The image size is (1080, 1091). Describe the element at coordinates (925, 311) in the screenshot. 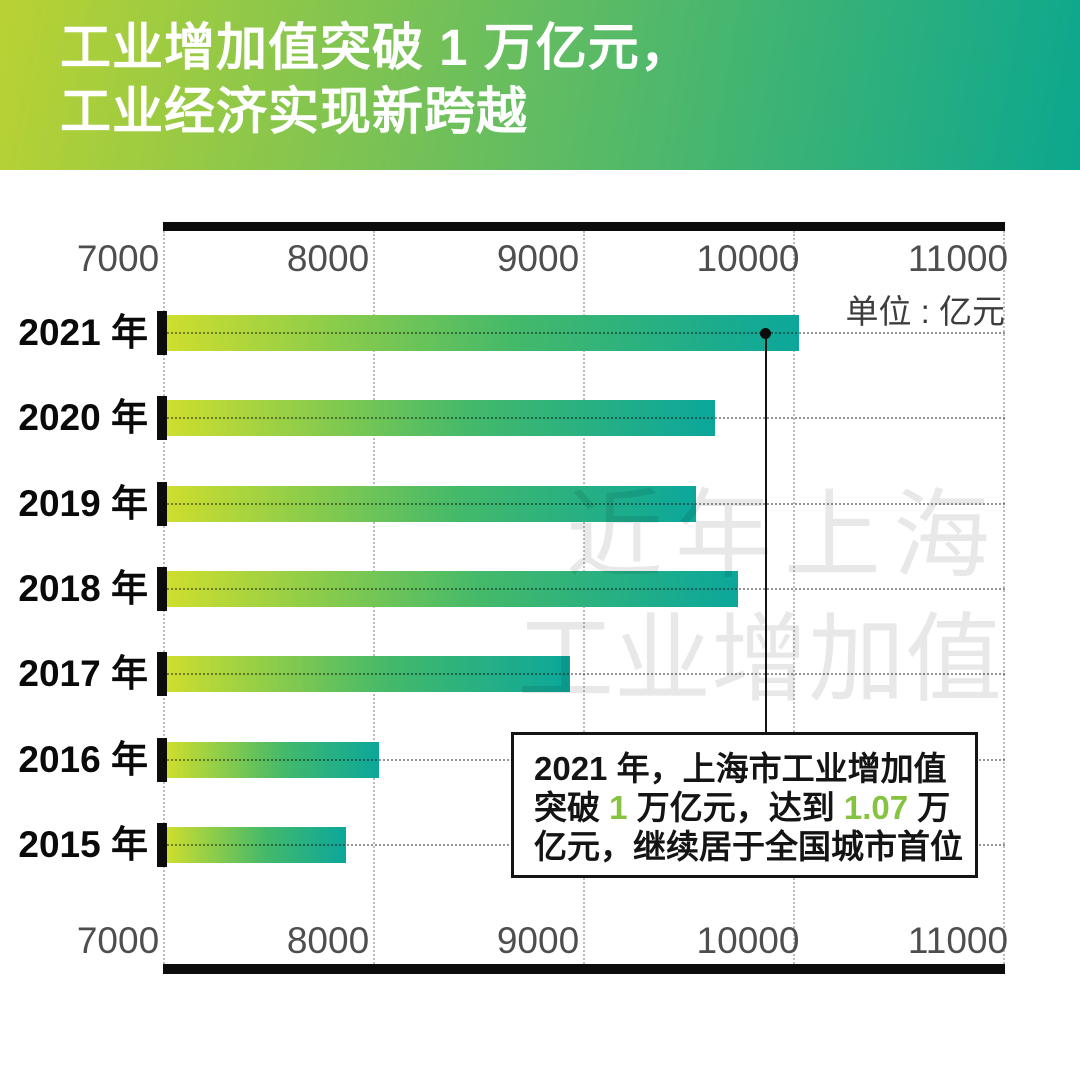

I see `unit-label: 单位 : 亿元` at that location.